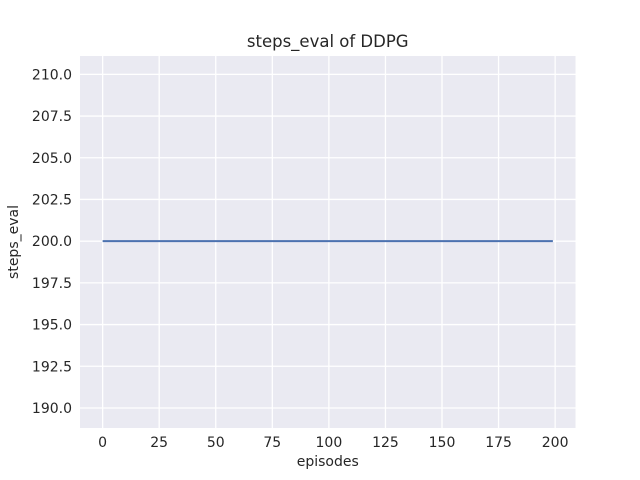 The height and width of the screenshot is (480, 640). Describe the element at coordinates (52, 75) in the screenshot. I see `y-tick-label: 210.0` at that location.